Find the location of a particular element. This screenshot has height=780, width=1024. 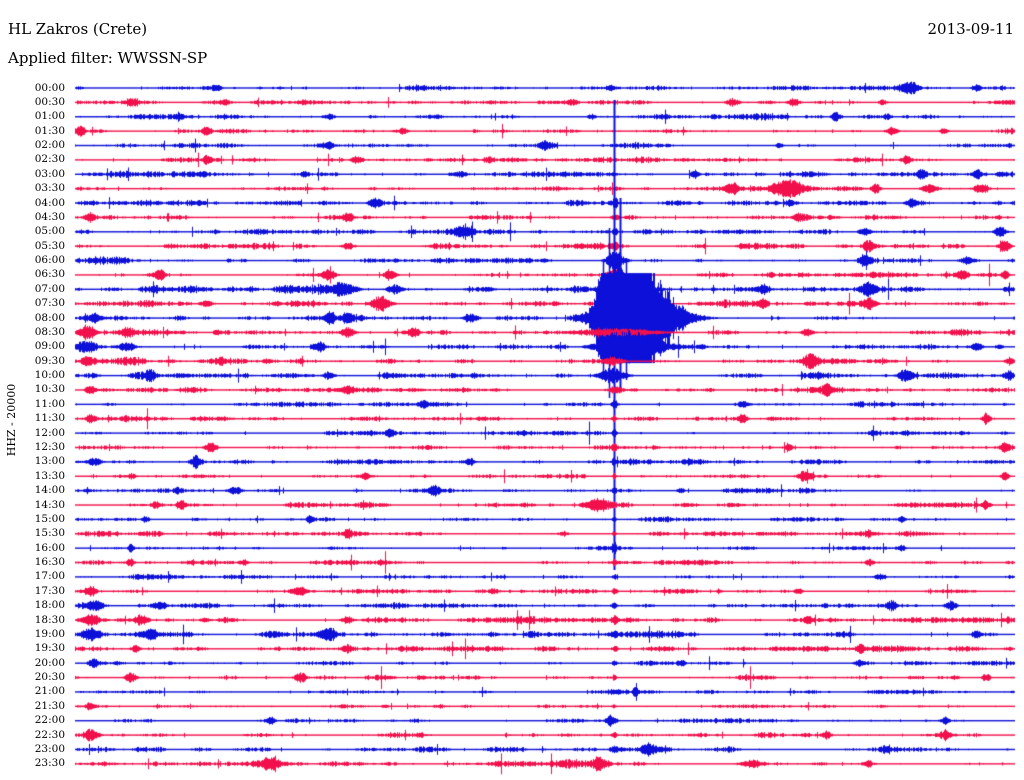

time-label: 09:30 is located at coordinates (49, 360).